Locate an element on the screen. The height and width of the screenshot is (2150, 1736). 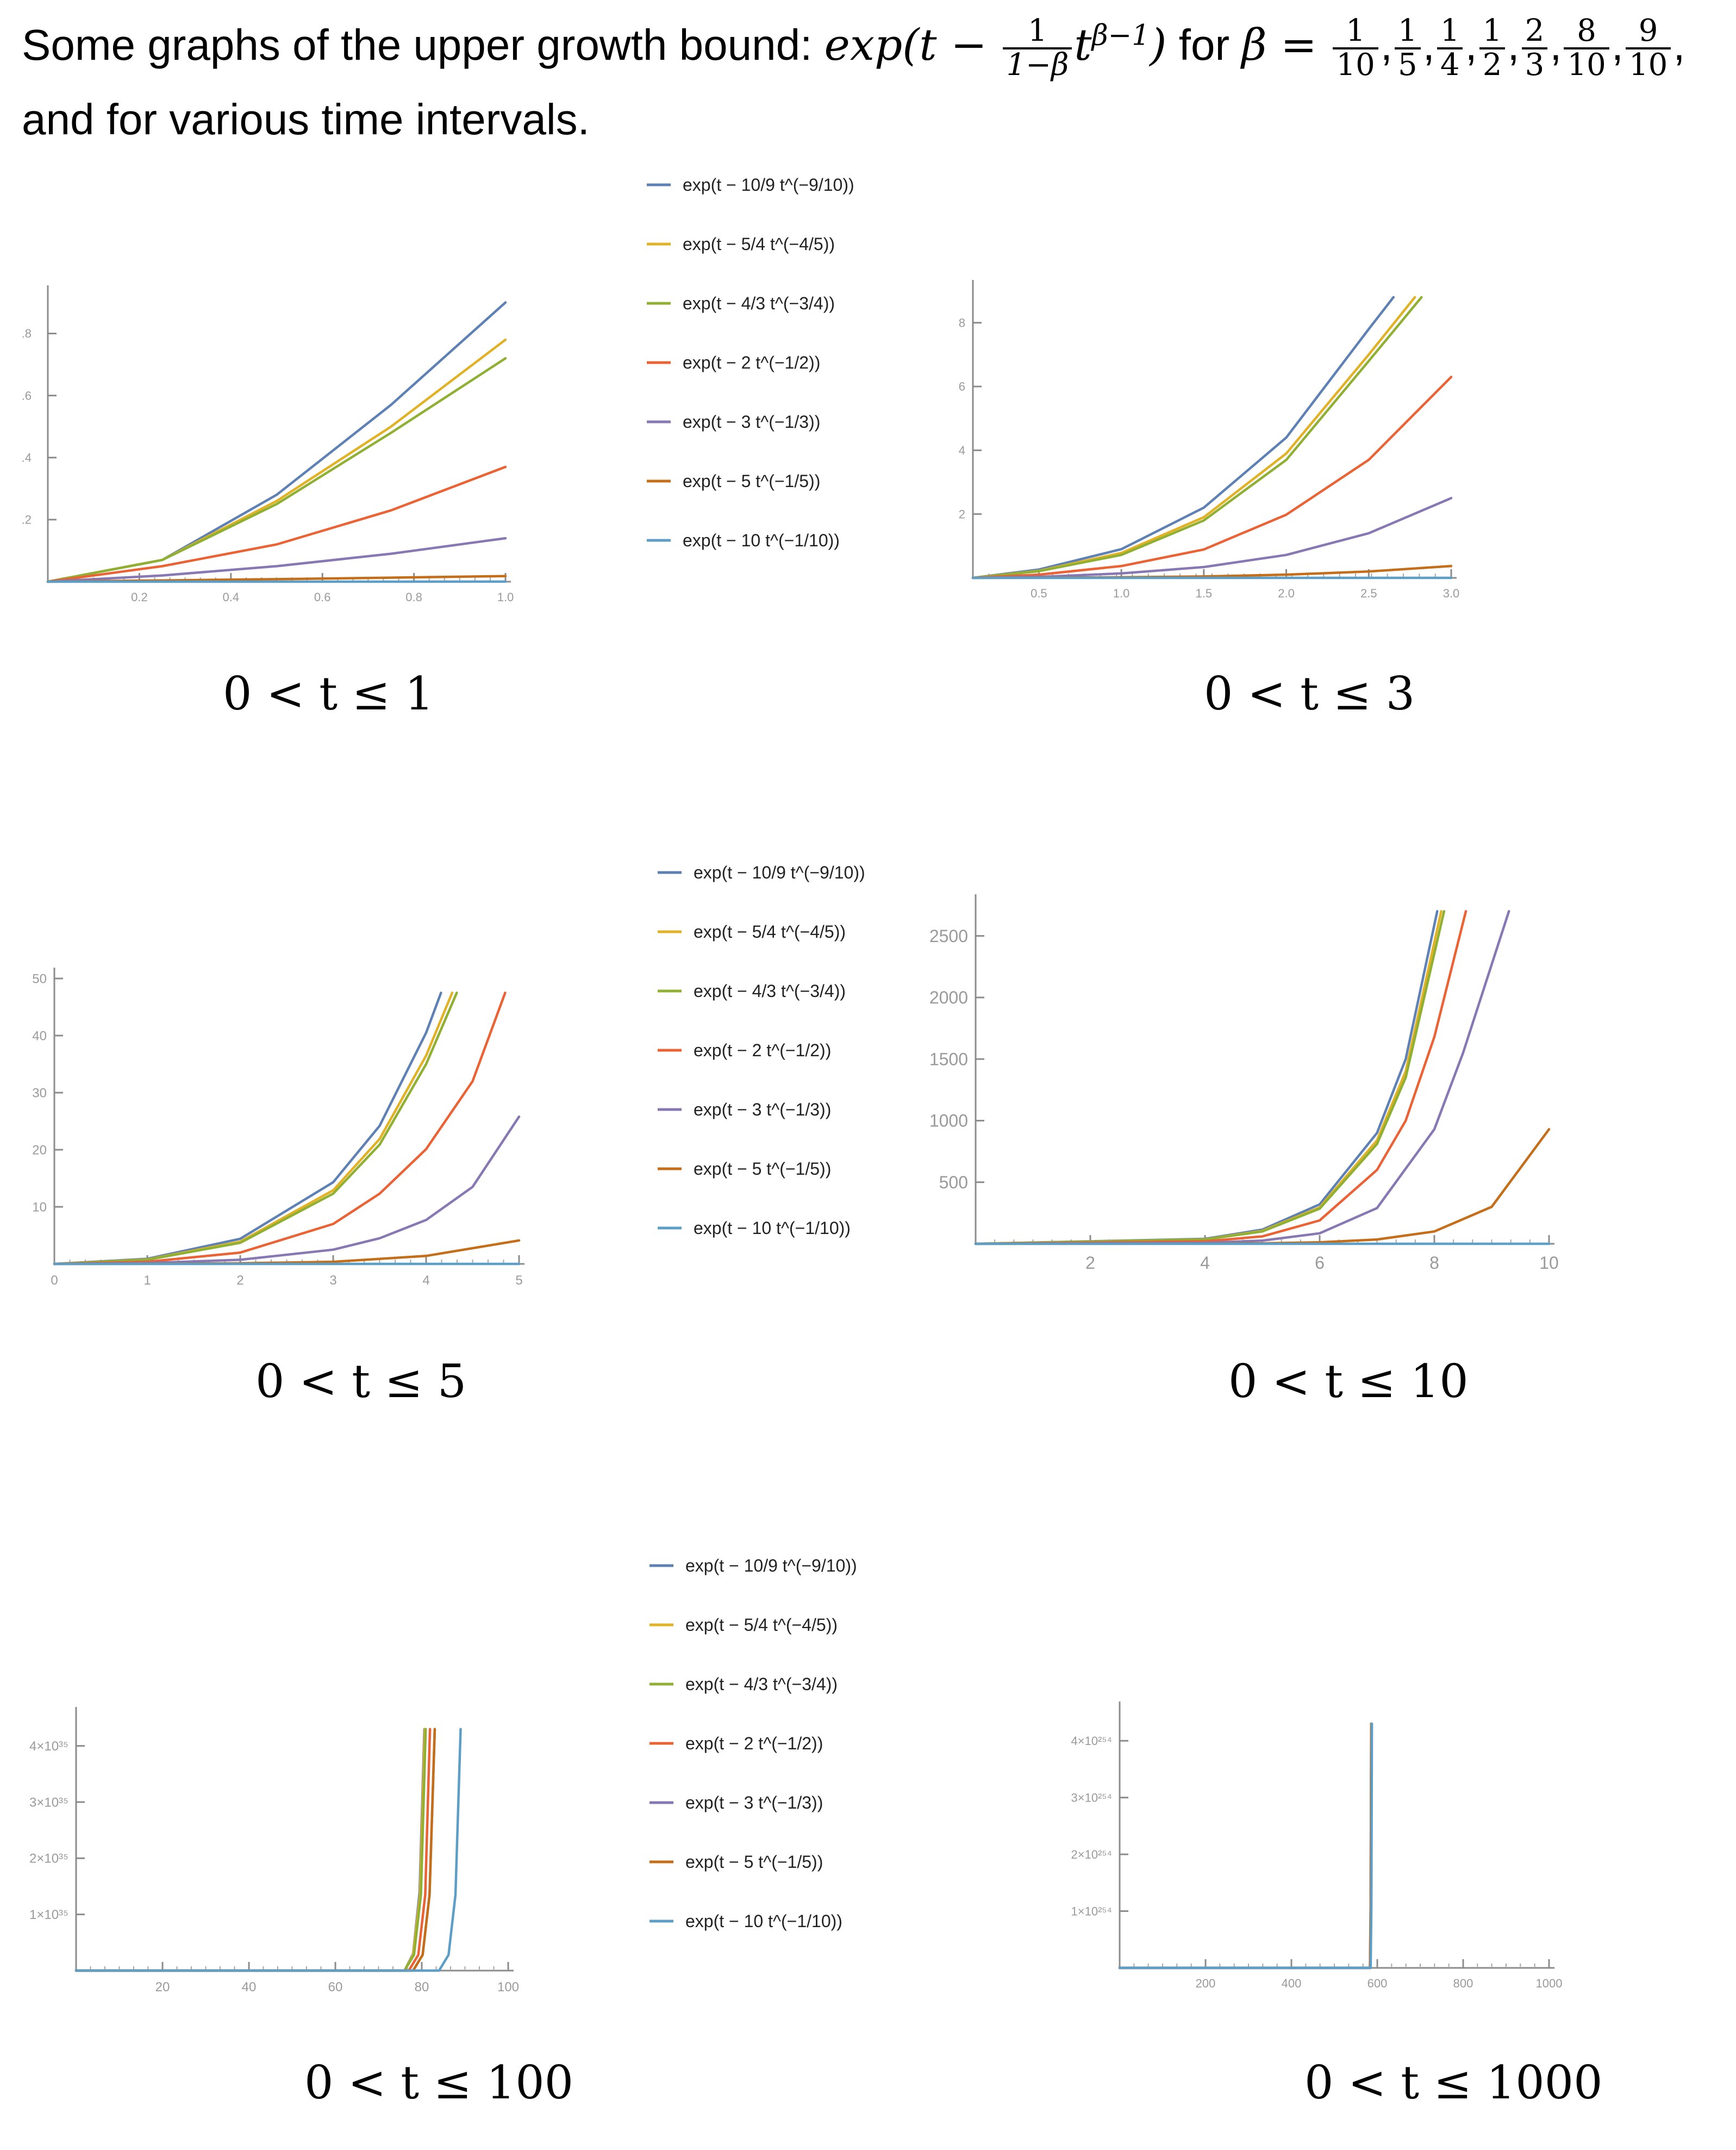
beta-numerator: 9 is located at coordinates (1648, 32).